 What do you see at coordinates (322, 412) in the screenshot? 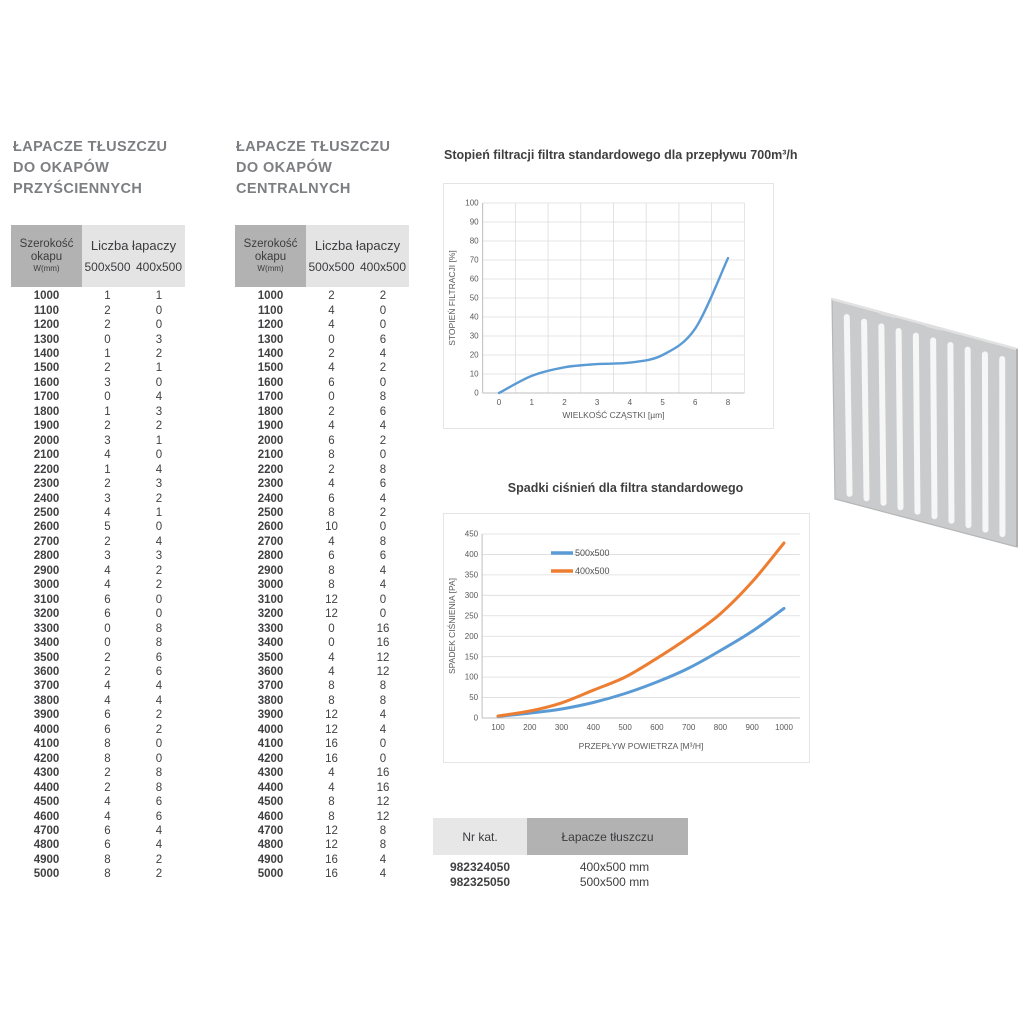
I see `table-row: 1800 2 6` at bounding box center [322, 412].